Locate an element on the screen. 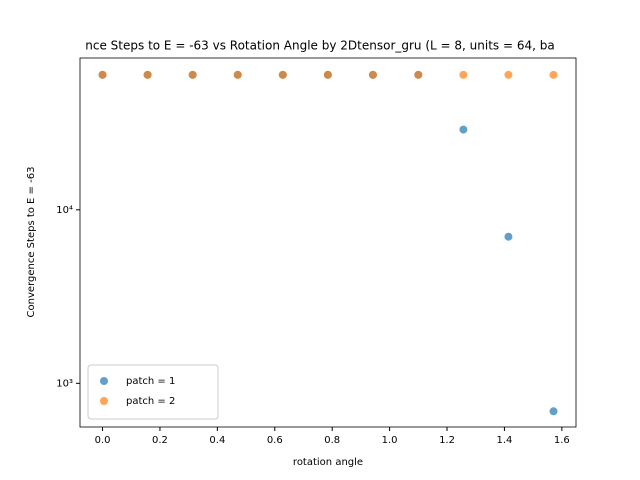 The image size is (640, 480). legend-label: patch = 1 is located at coordinates (150, 381).